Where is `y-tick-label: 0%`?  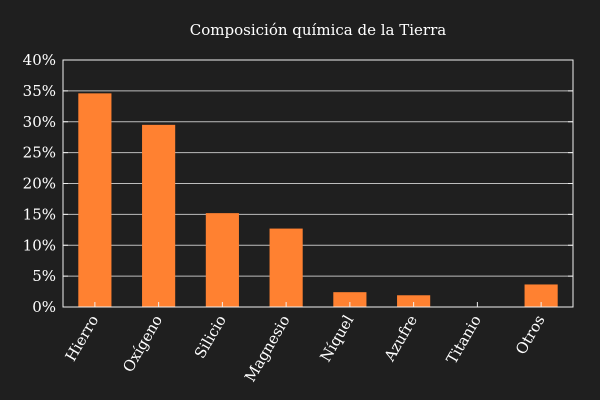 y-tick-label: 0% is located at coordinates (44, 307).